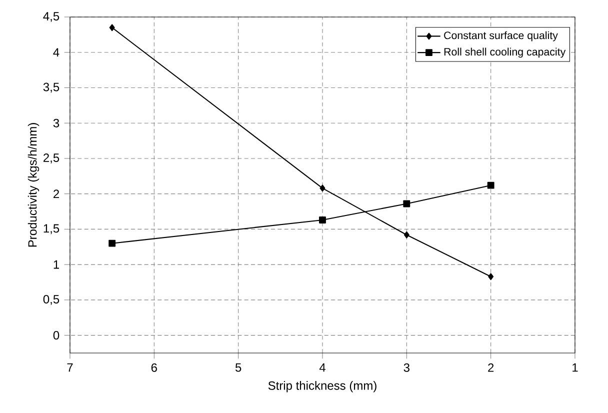 The image size is (608, 413). Describe the element at coordinates (51, 17) in the screenshot. I see `y-tick-label: 4,5` at that location.